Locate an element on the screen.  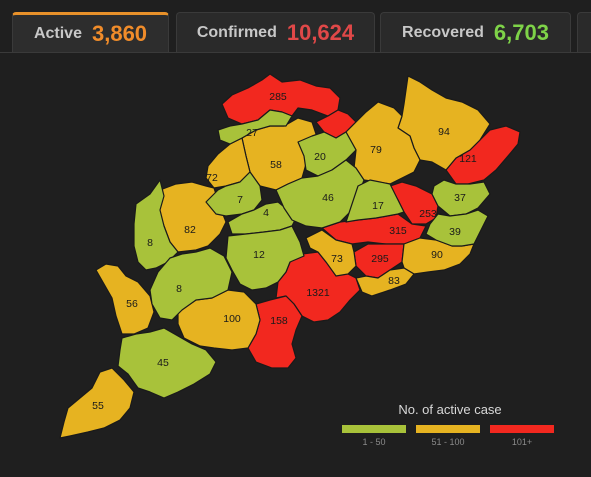
label-295: 295 is located at coordinates (380, 259).